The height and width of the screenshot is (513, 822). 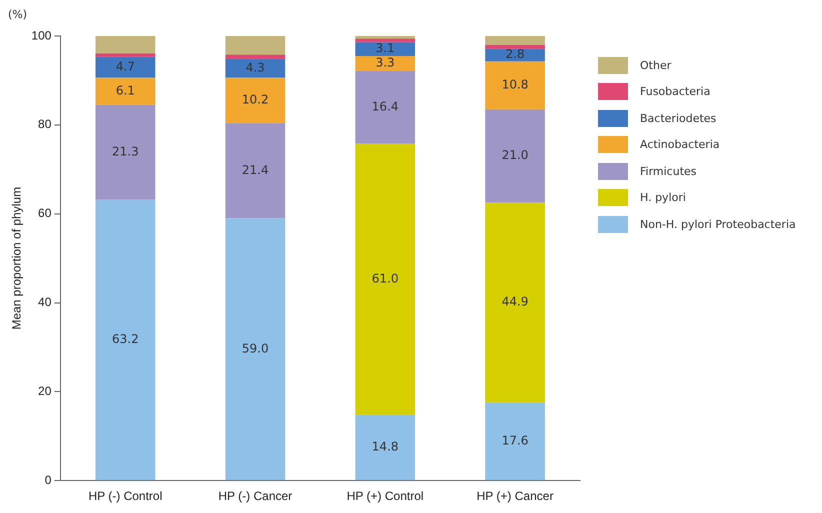 I want to click on legend-label: Actinobacteria, so click(x=680, y=145).